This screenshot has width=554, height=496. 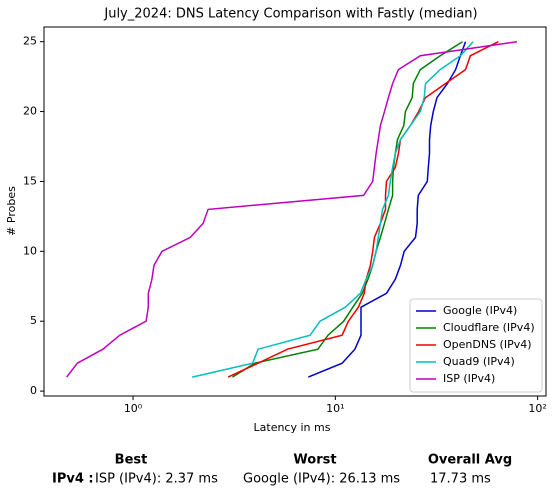 I want to click on summary-header: Worst, so click(x=314, y=460).